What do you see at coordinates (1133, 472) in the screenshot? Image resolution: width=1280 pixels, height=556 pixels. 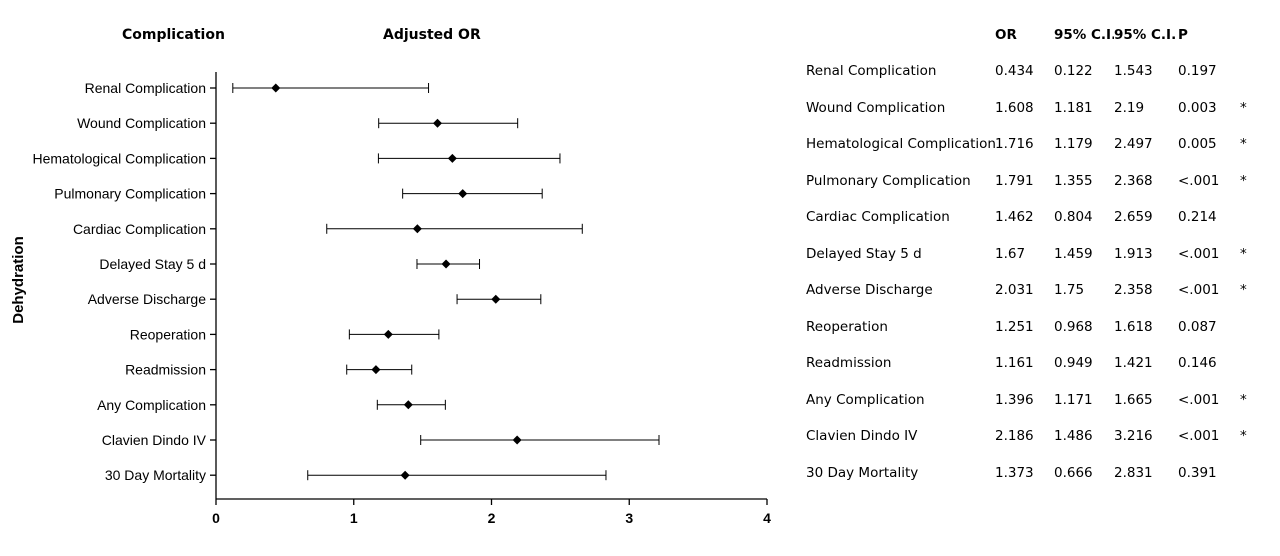 I see `table-cell-ci-upper: 2.831` at bounding box center [1133, 472].